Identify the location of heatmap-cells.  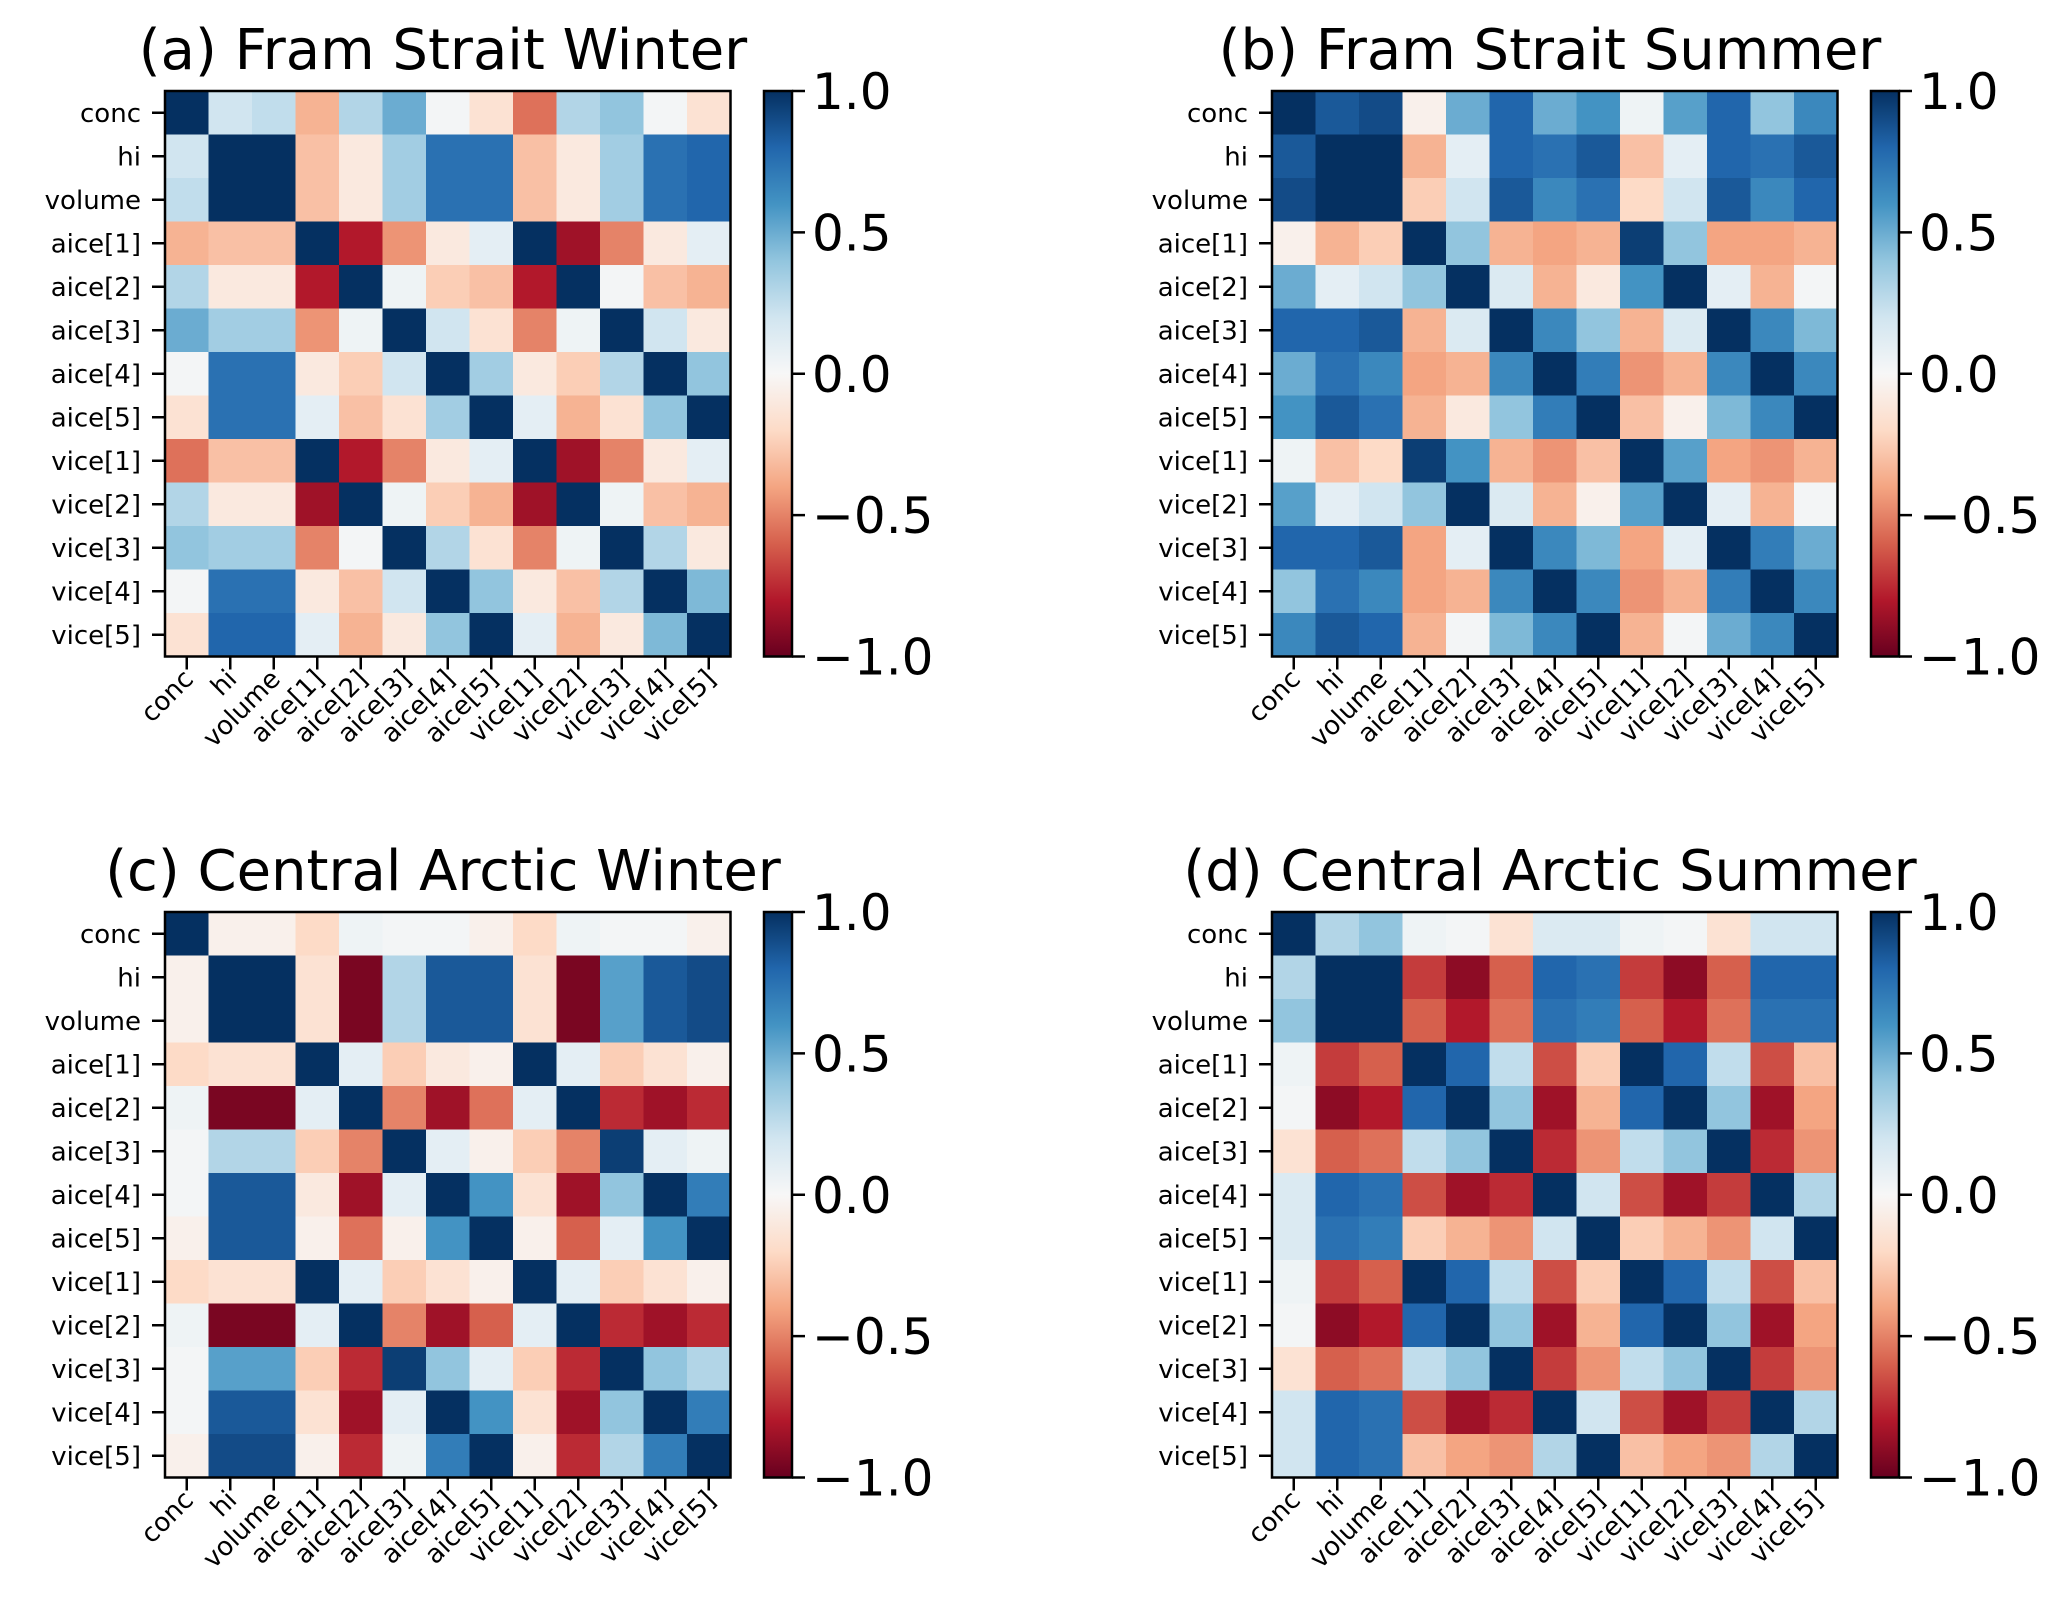
(1555, 1195).